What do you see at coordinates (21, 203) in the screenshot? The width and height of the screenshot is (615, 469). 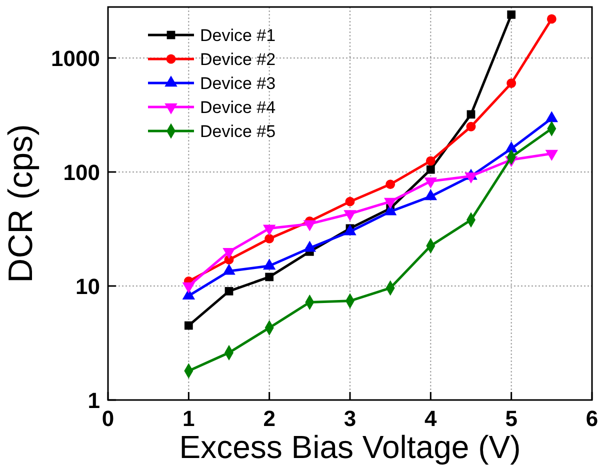 I see `y-axis-title: DCR (cps)` at bounding box center [21, 203].